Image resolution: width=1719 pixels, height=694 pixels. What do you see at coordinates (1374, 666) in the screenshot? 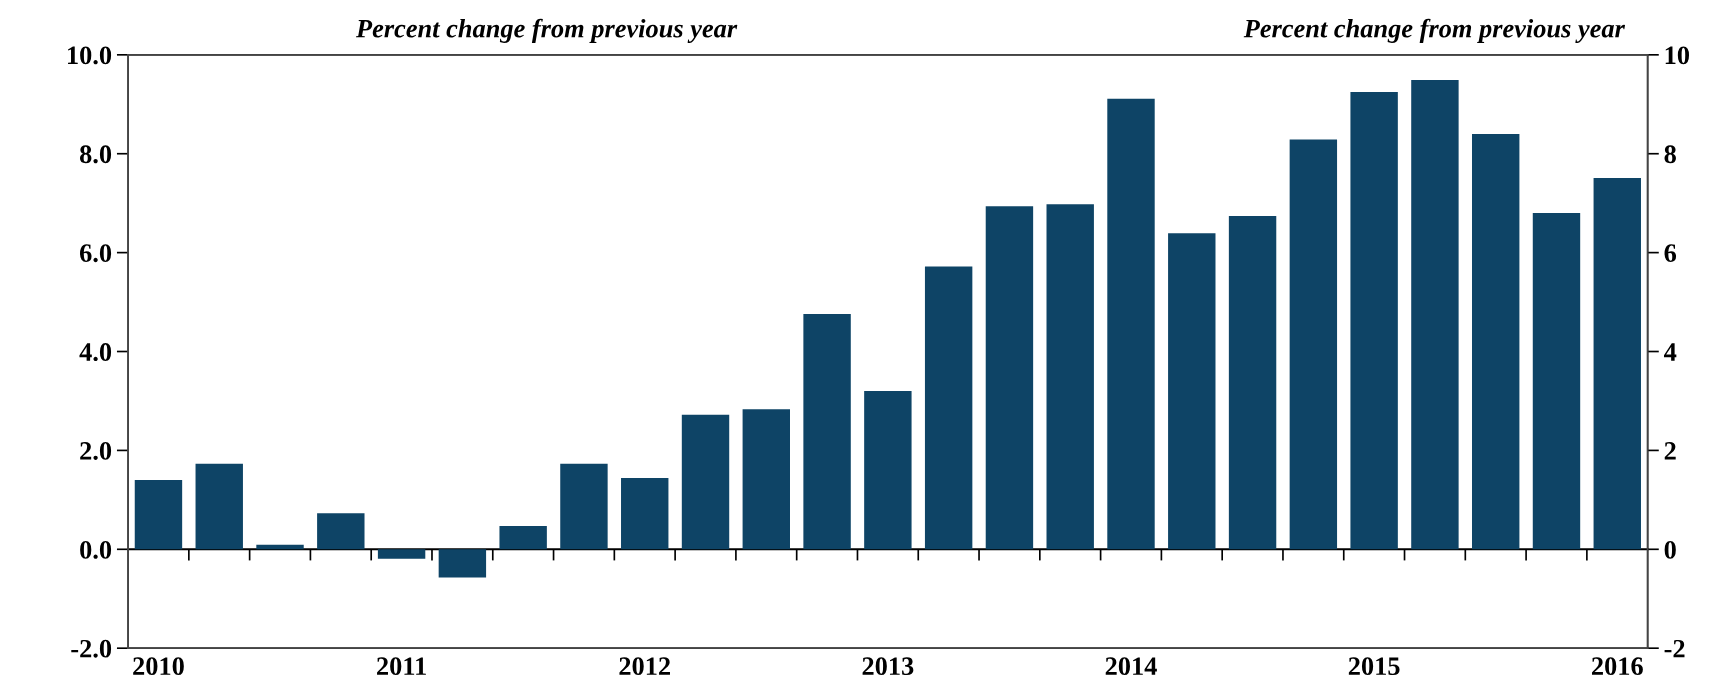
I see `x-tick-label: 2015` at bounding box center [1374, 666].